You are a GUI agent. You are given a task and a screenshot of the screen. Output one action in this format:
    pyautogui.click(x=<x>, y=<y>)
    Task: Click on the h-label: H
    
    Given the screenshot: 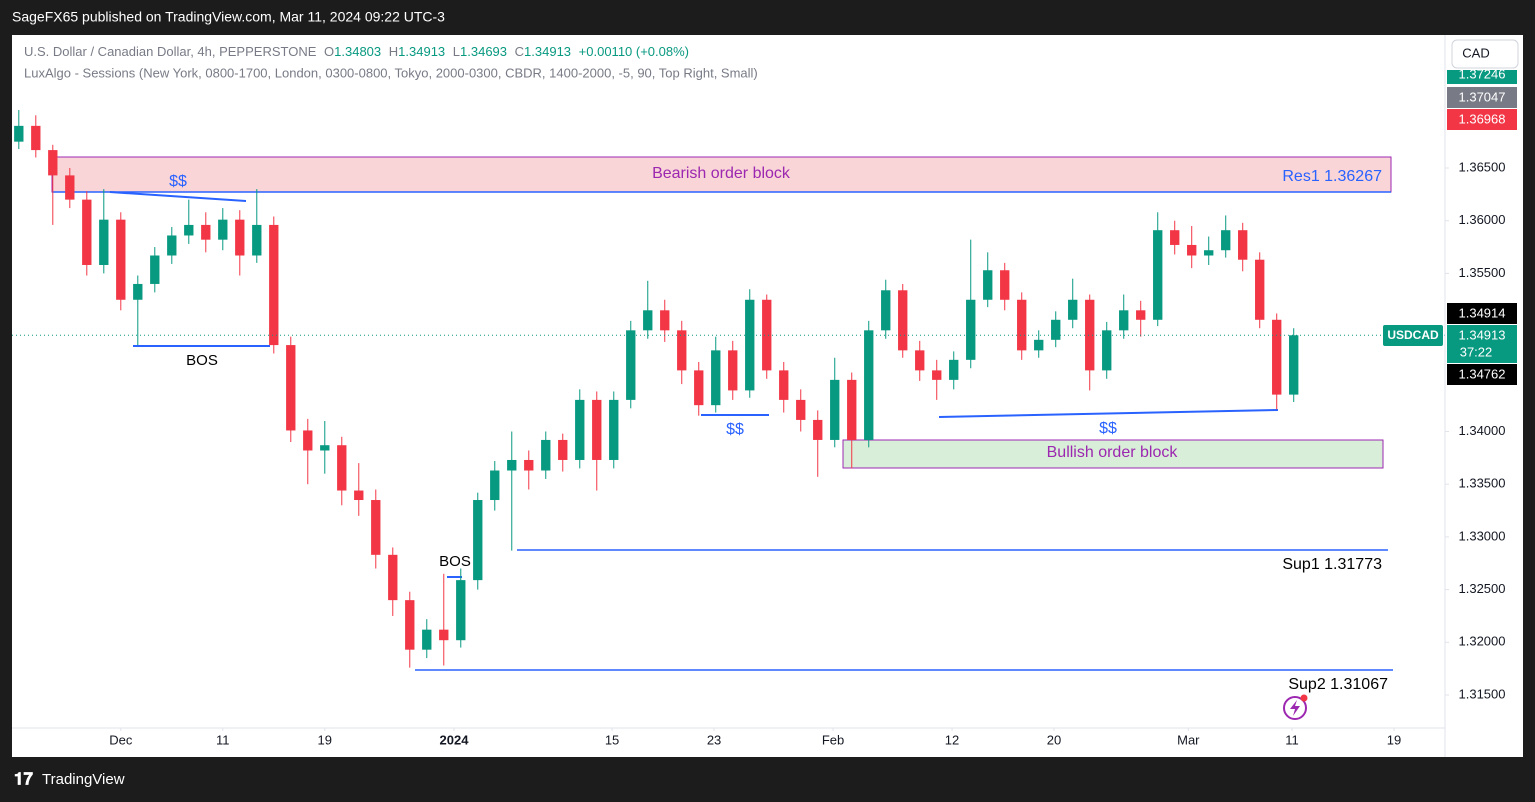 What is the action you would take?
    pyautogui.click(x=393, y=51)
    